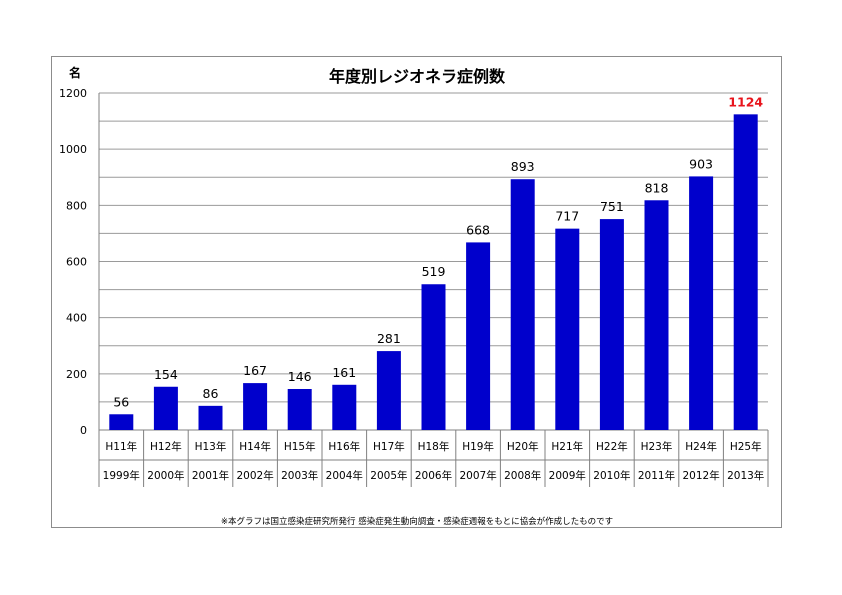 The width and height of the screenshot is (842, 595). What do you see at coordinates (612, 206) in the screenshot?
I see `data-label: 751` at bounding box center [612, 206].